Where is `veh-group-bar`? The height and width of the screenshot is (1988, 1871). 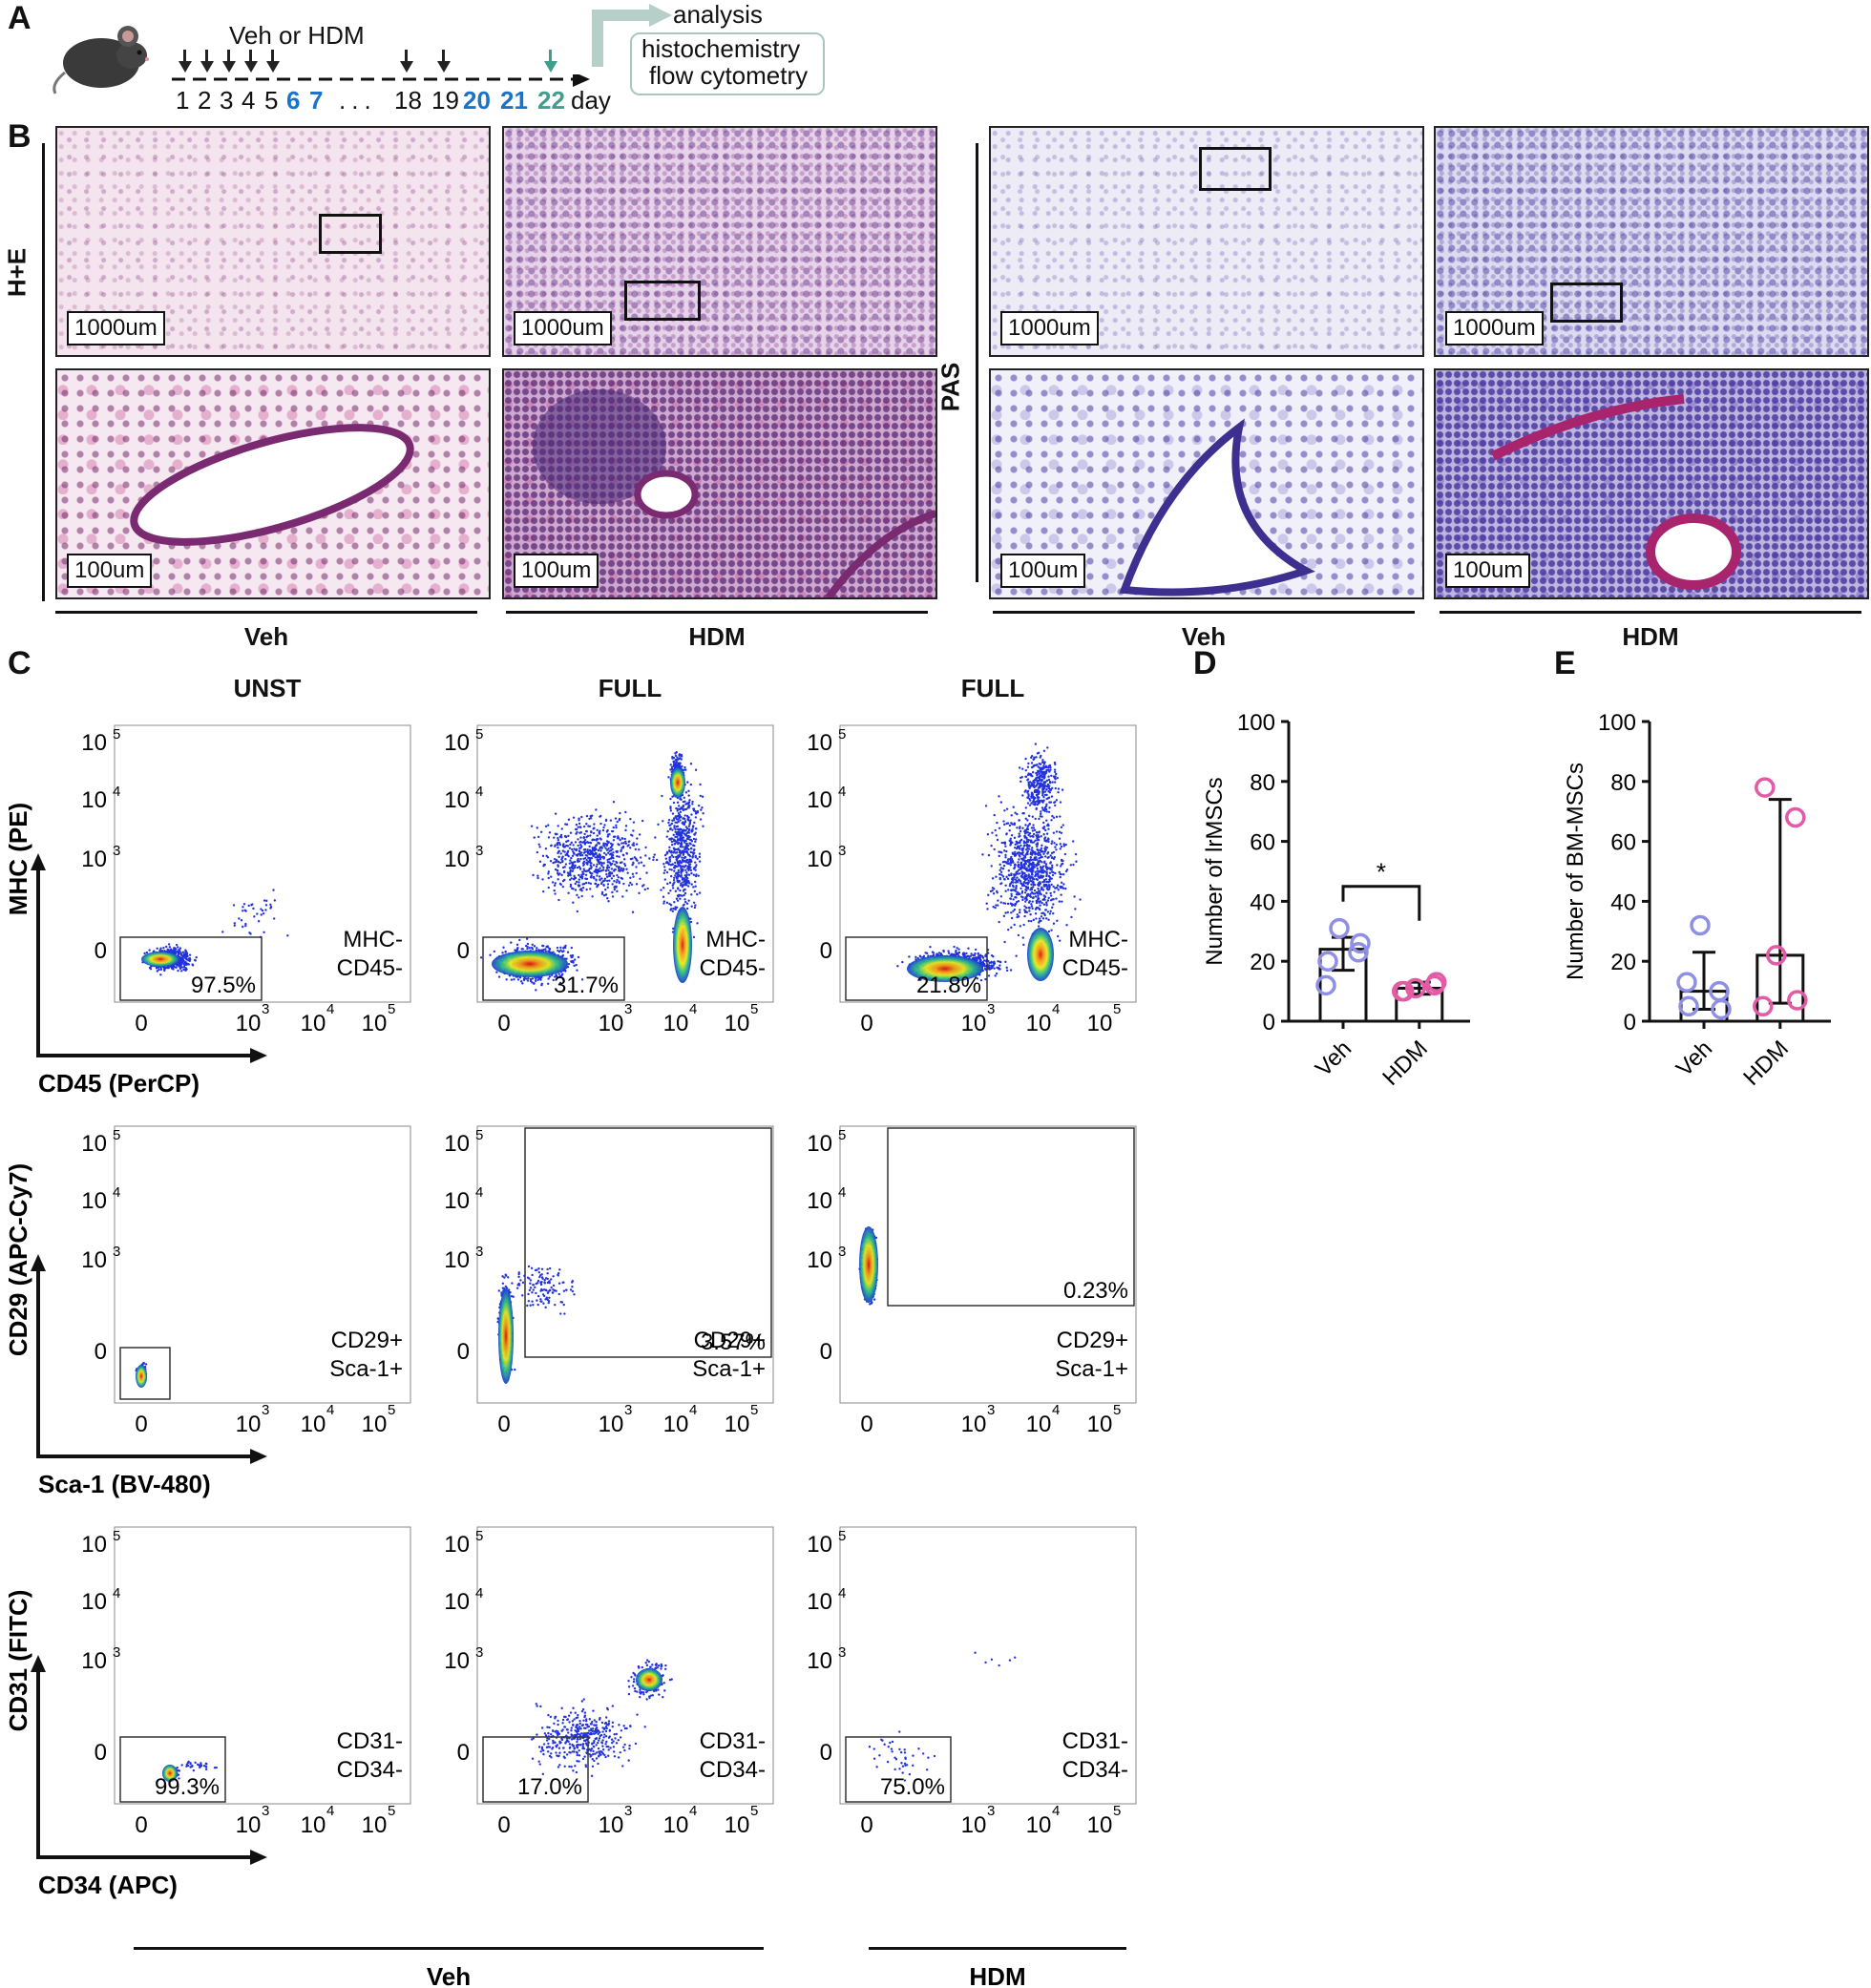
veh-group-bar is located at coordinates (1204, 612).